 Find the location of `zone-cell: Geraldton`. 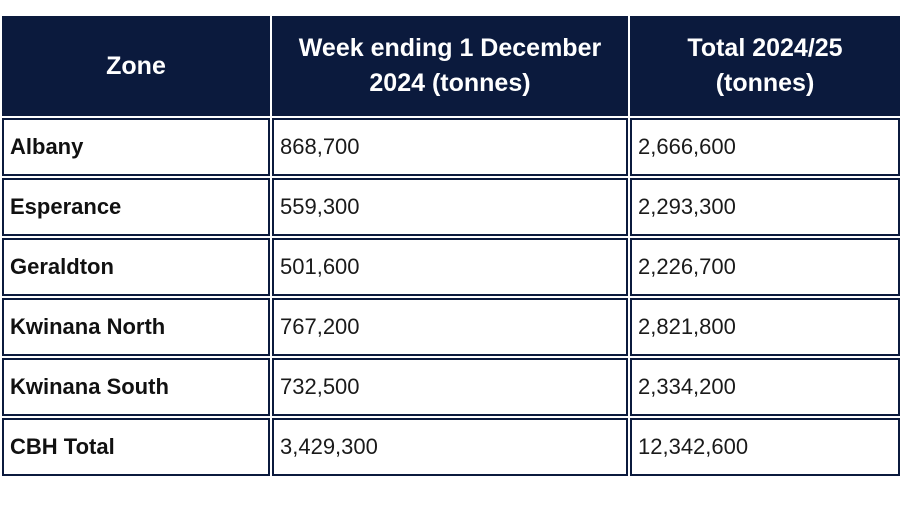

zone-cell: Geraldton is located at coordinates (136, 267).